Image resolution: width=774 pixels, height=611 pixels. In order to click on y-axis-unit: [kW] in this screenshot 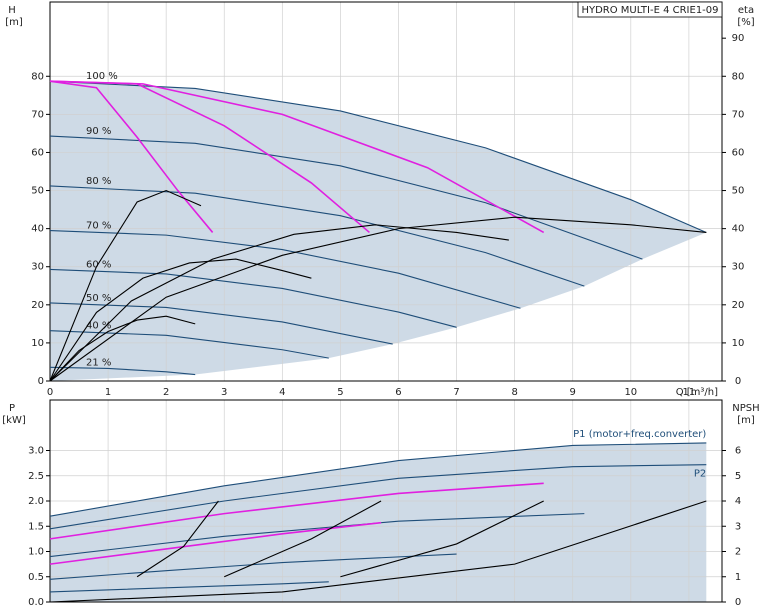, I will do `click(14, 420)`.